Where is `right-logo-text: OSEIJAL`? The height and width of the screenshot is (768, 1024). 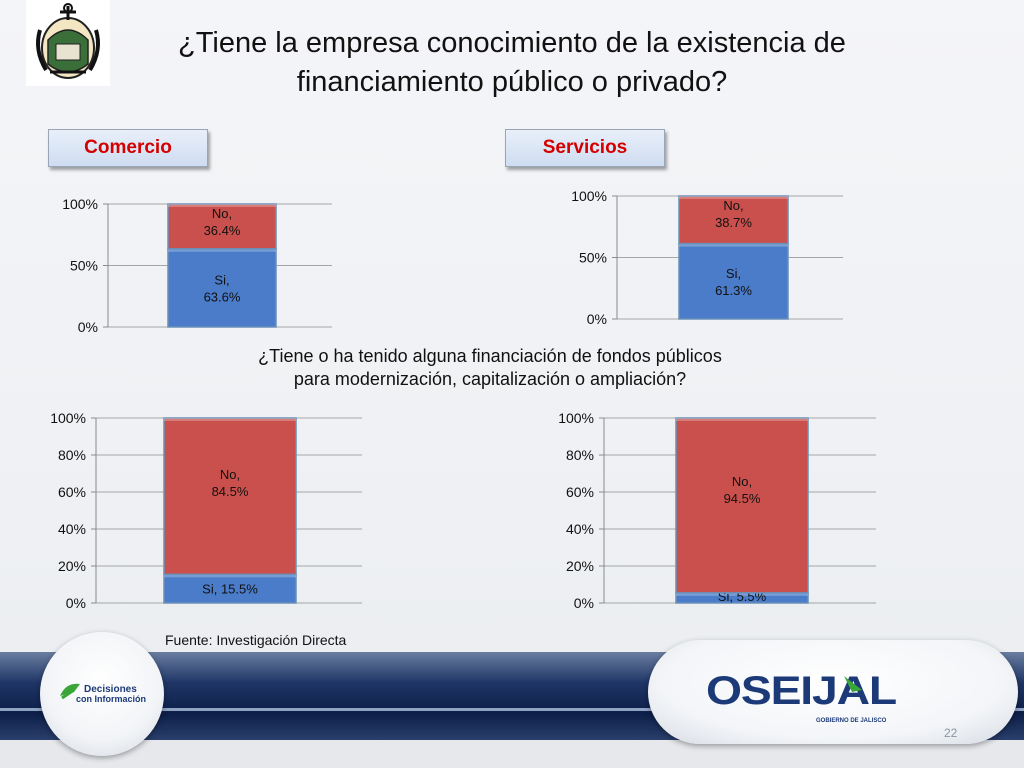
right-logo-text: OSEIJAL is located at coordinates (801, 691).